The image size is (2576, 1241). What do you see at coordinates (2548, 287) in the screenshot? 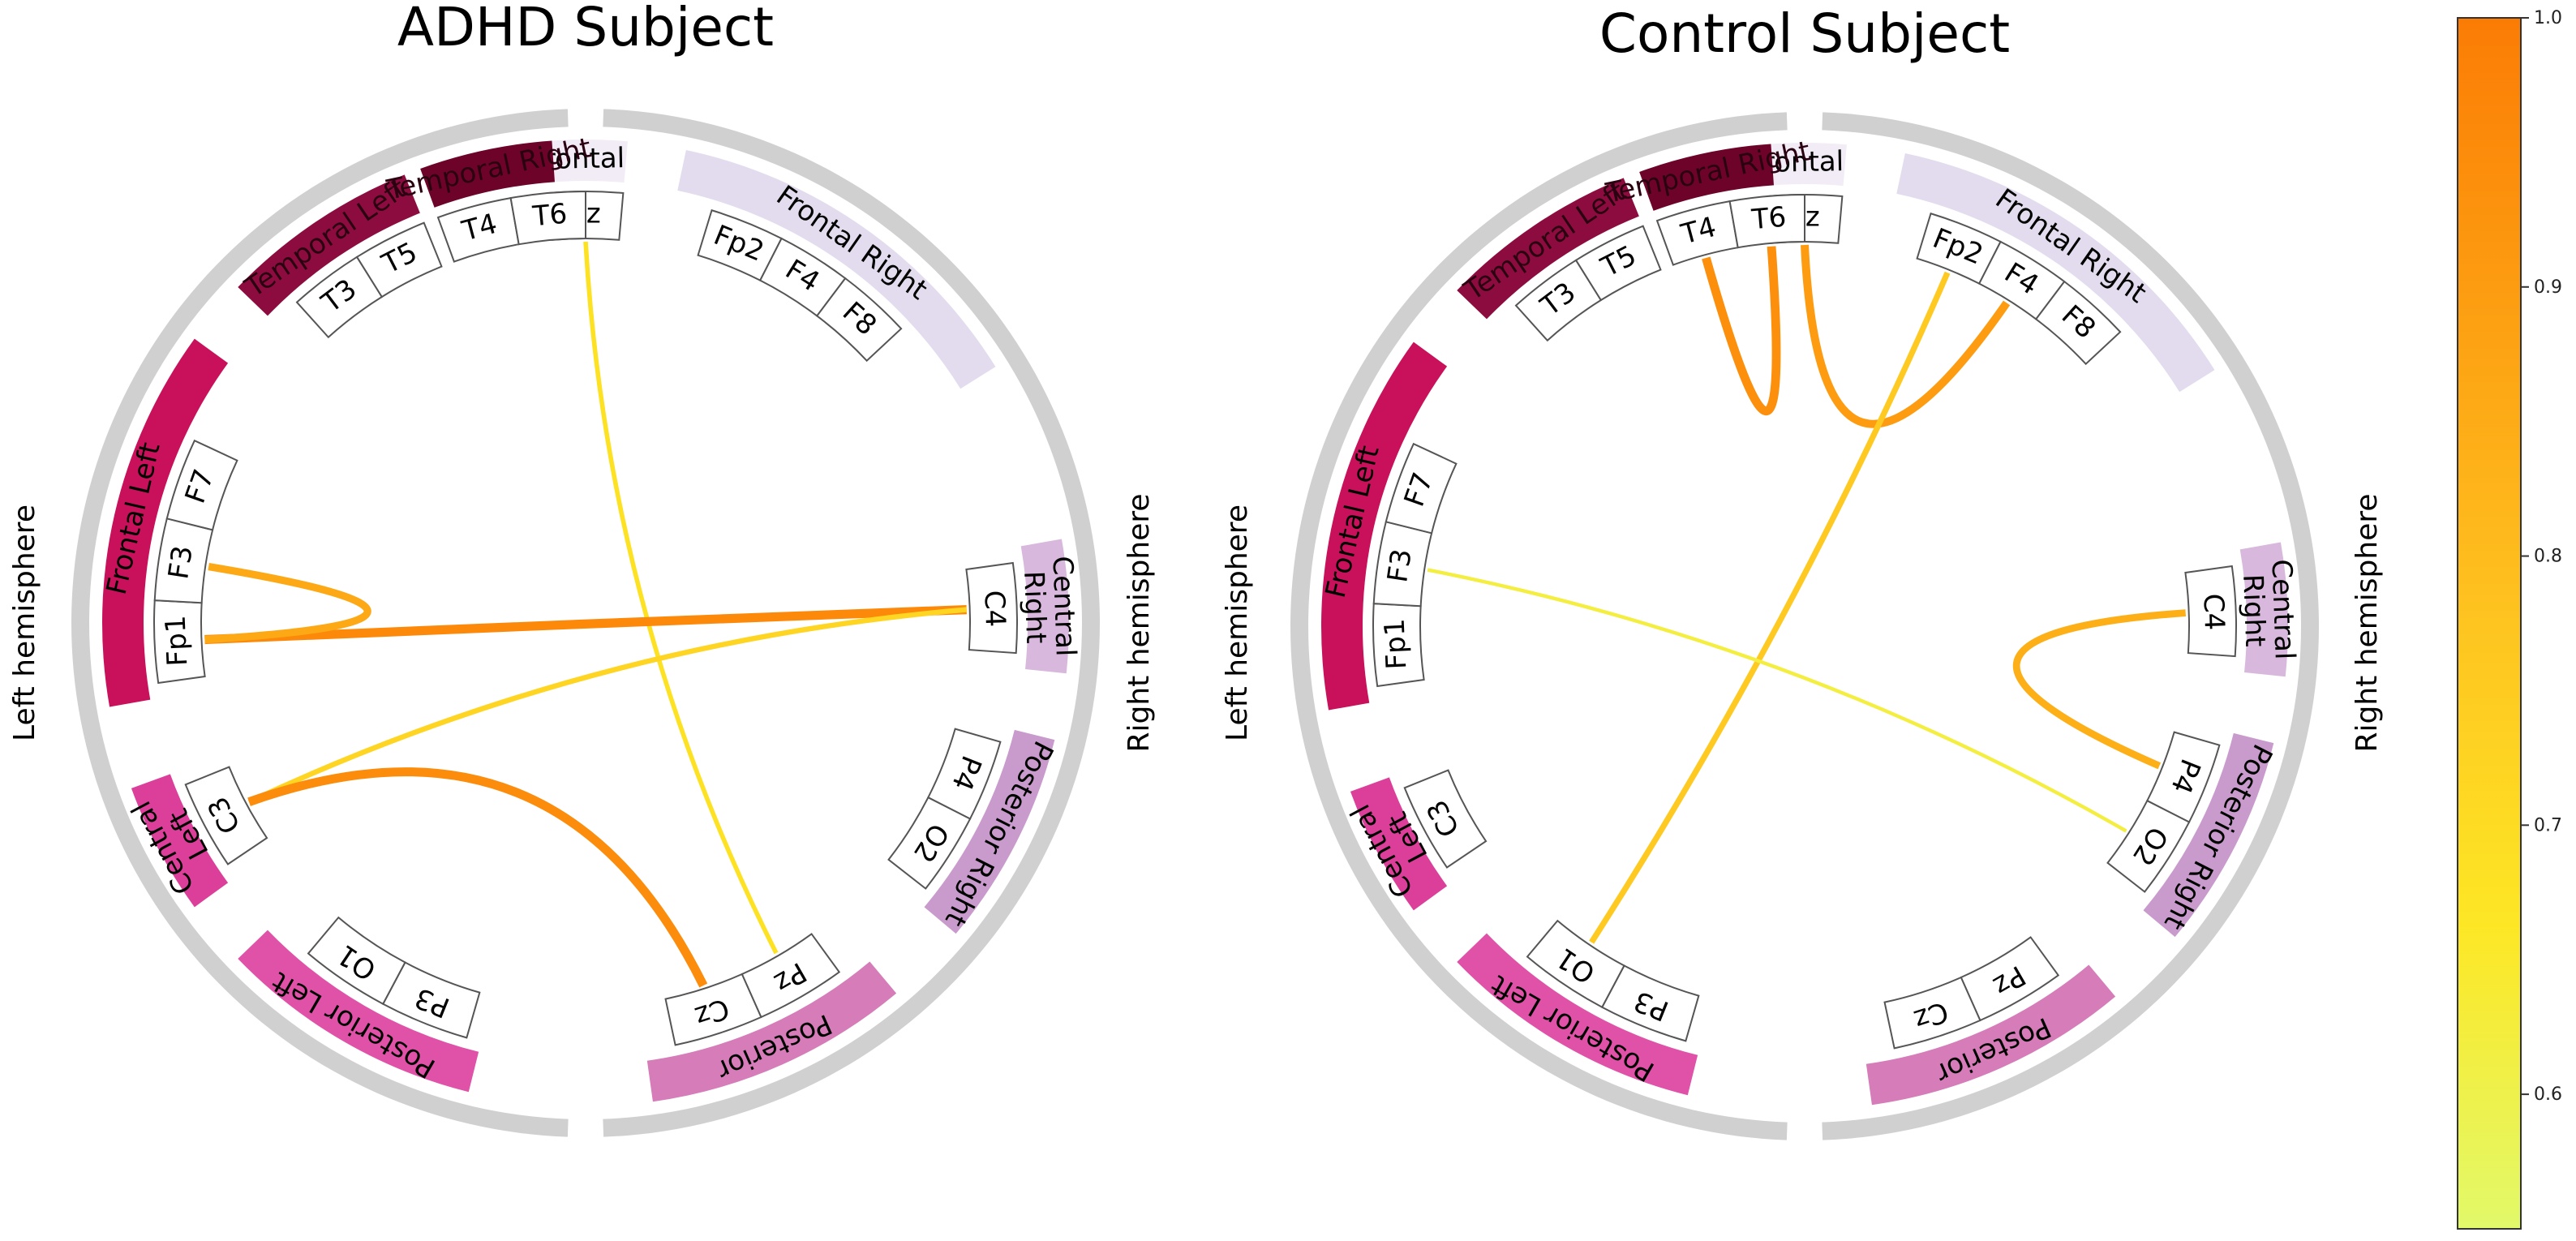
I see `colorbar-tick-label: 0.9` at bounding box center [2548, 287].